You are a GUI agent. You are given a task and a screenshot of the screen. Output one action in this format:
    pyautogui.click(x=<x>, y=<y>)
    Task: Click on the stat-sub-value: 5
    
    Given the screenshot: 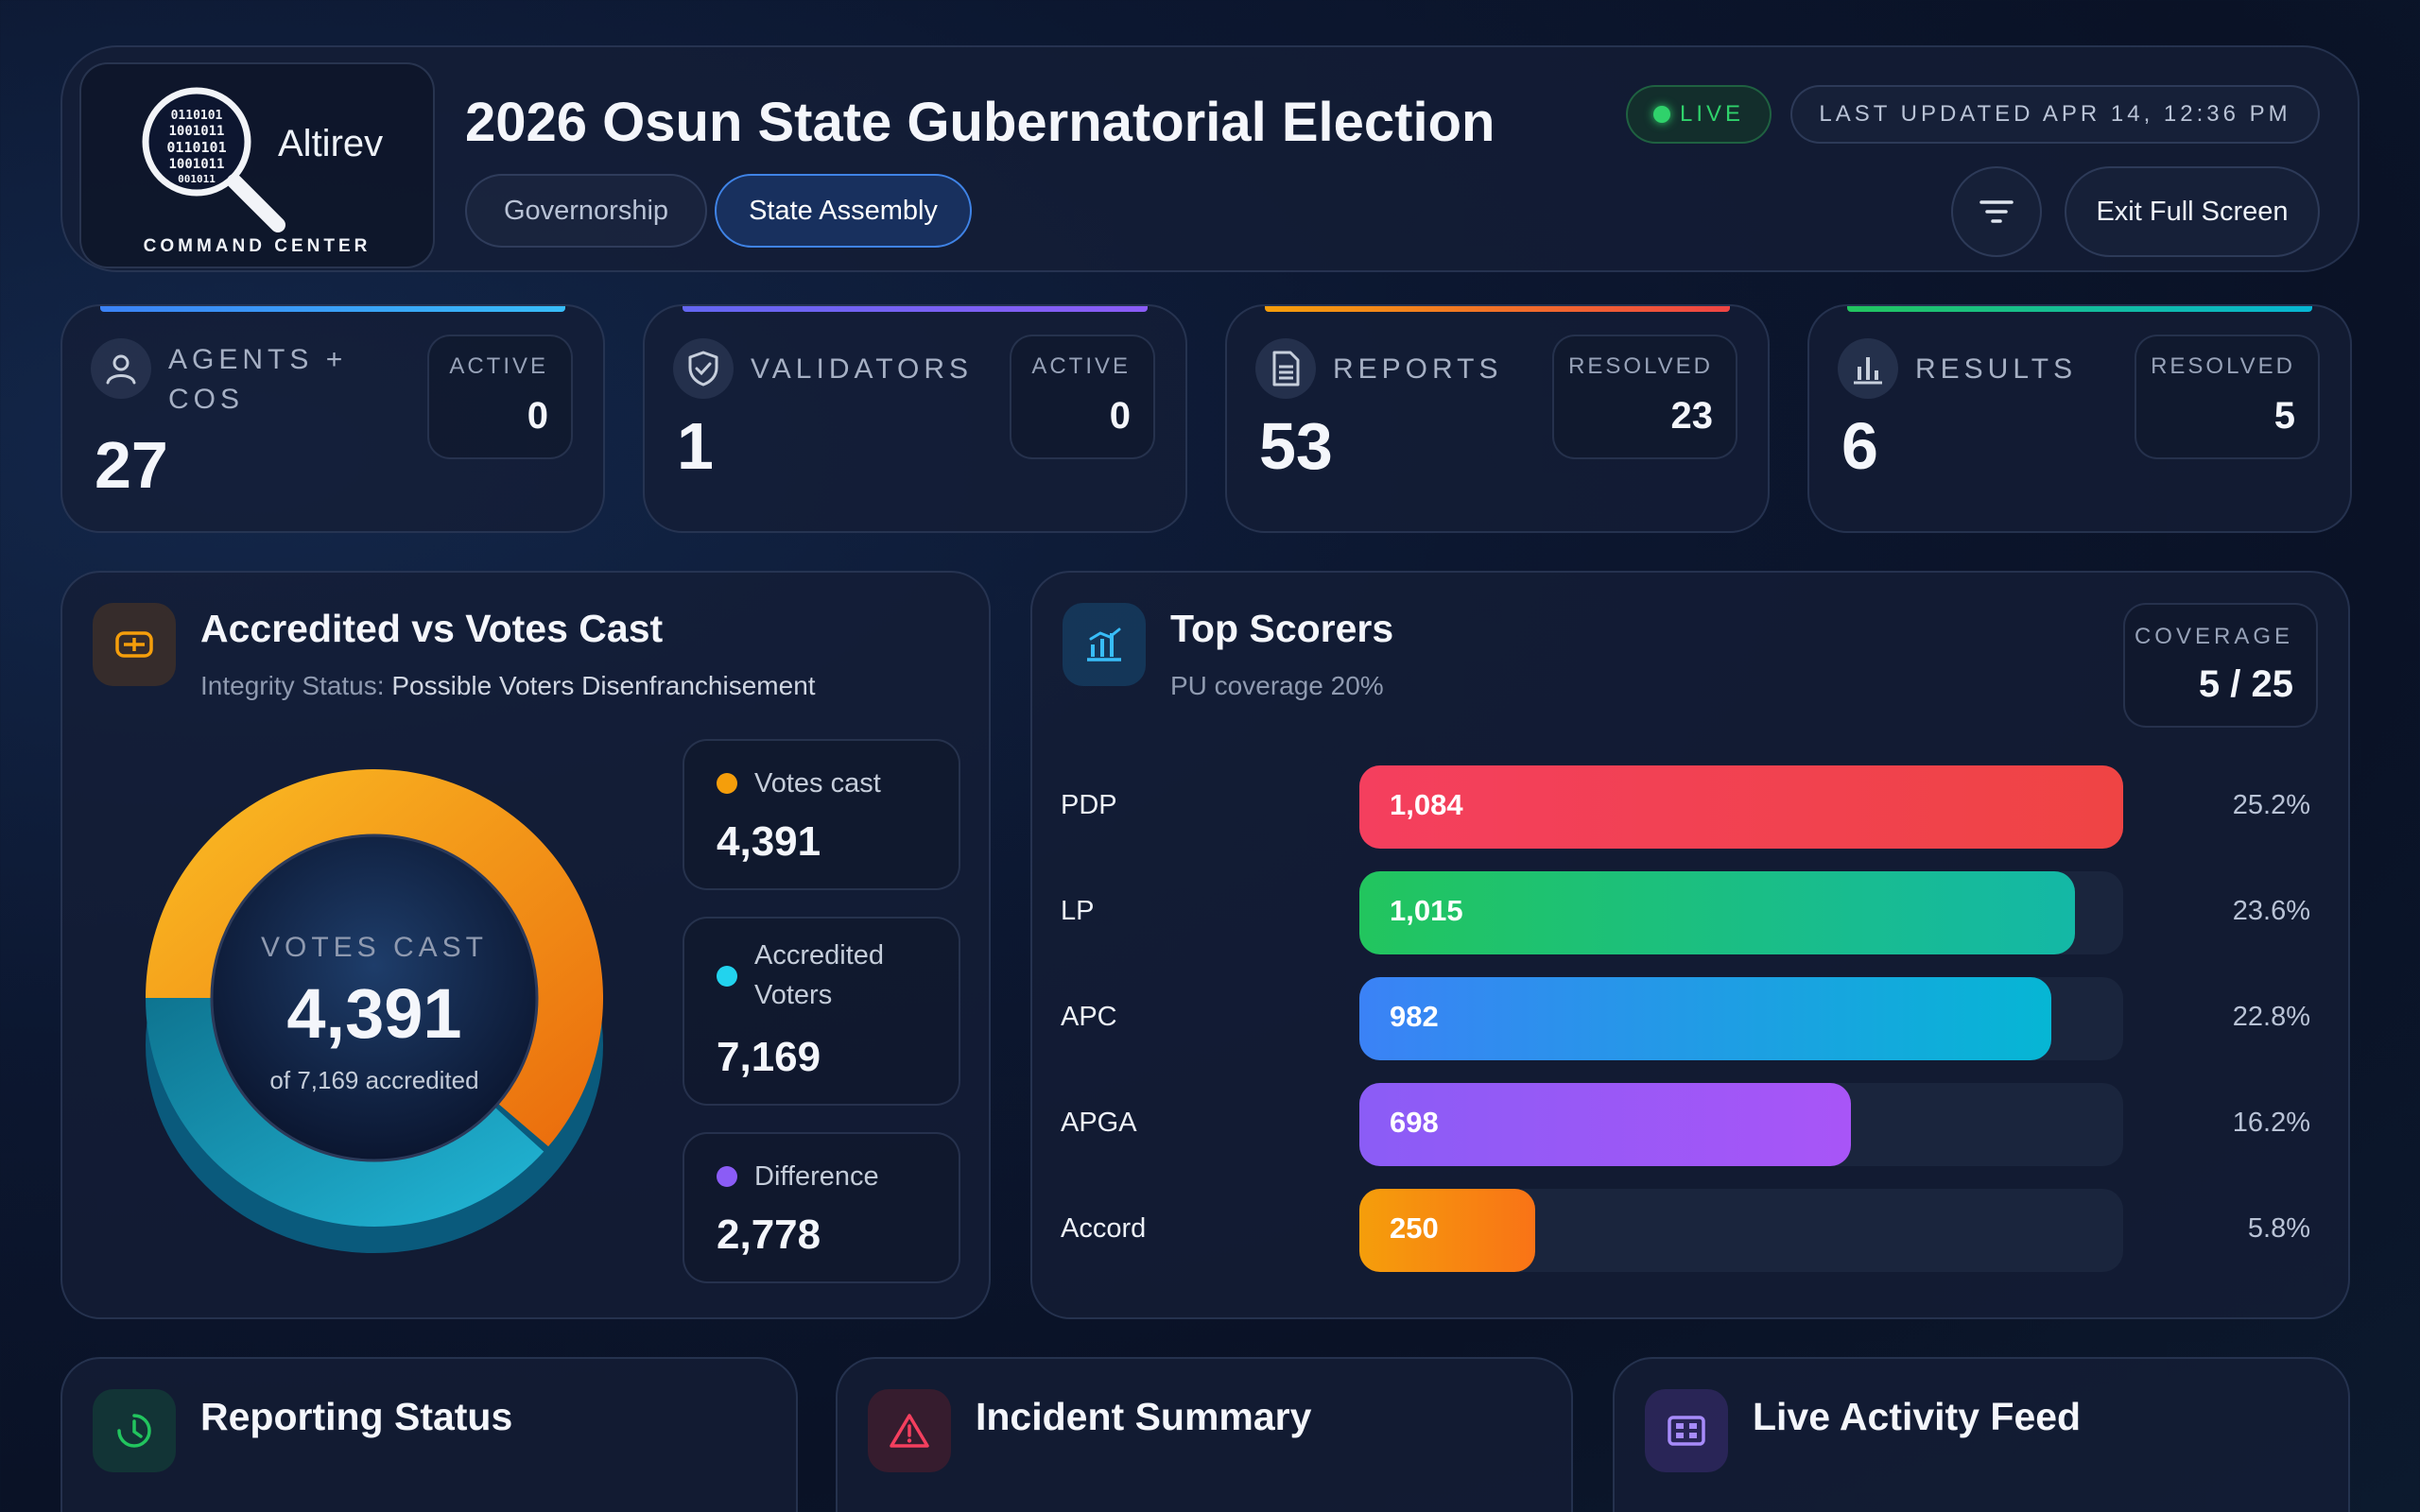 What is the action you would take?
    pyautogui.click(x=2284, y=416)
    